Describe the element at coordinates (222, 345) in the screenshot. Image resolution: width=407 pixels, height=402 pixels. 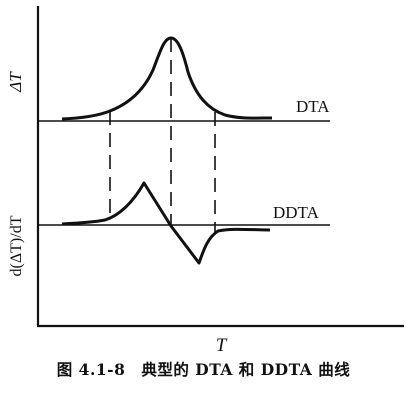
I see `x-axis-label-t: T` at that location.